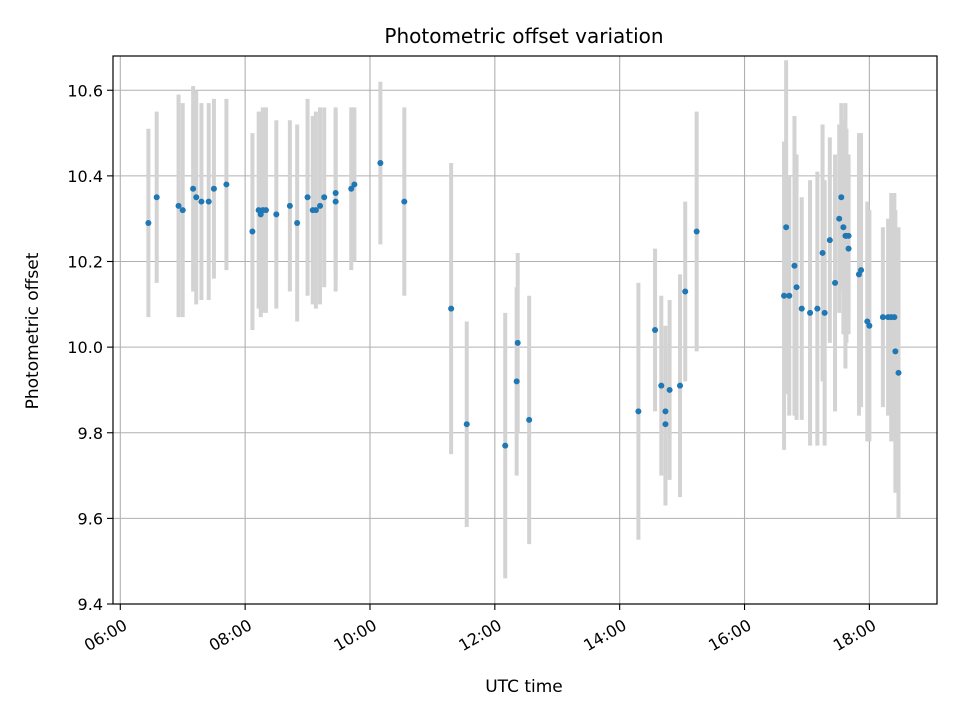 The height and width of the screenshot is (720, 960). What do you see at coordinates (85, 262) in the screenshot?
I see `y-tick-label: 10.2` at bounding box center [85, 262].